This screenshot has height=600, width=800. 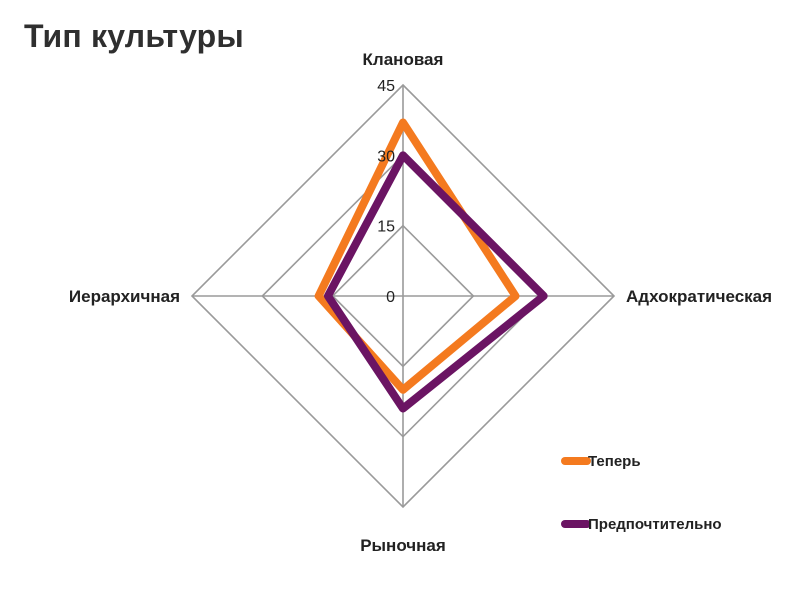 I want to click on axis-label: Иерархичная, so click(x=124, y=296).